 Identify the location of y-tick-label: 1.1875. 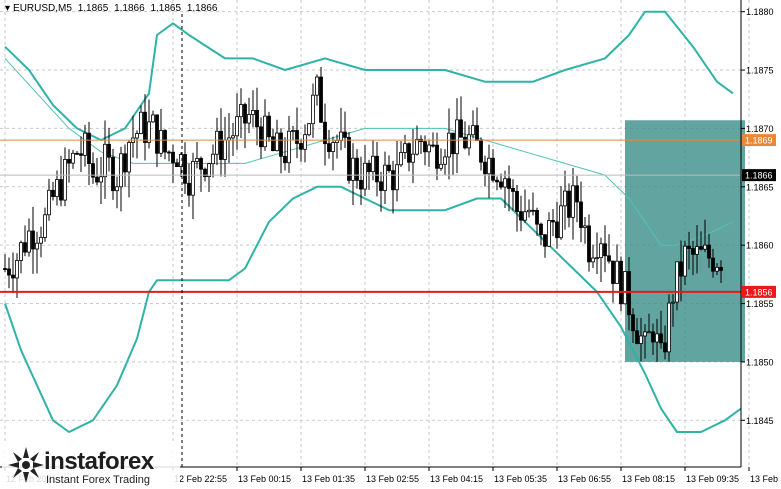
(760, 71).